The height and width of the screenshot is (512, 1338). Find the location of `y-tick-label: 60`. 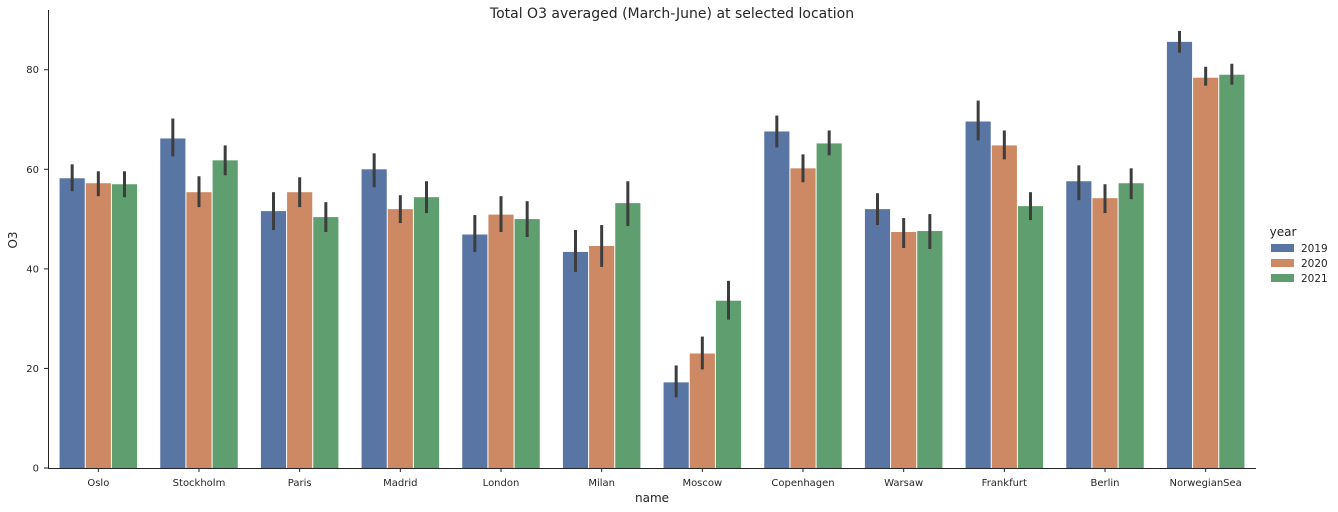

y-tick-label: 60 is located at coordinates (32, 170).